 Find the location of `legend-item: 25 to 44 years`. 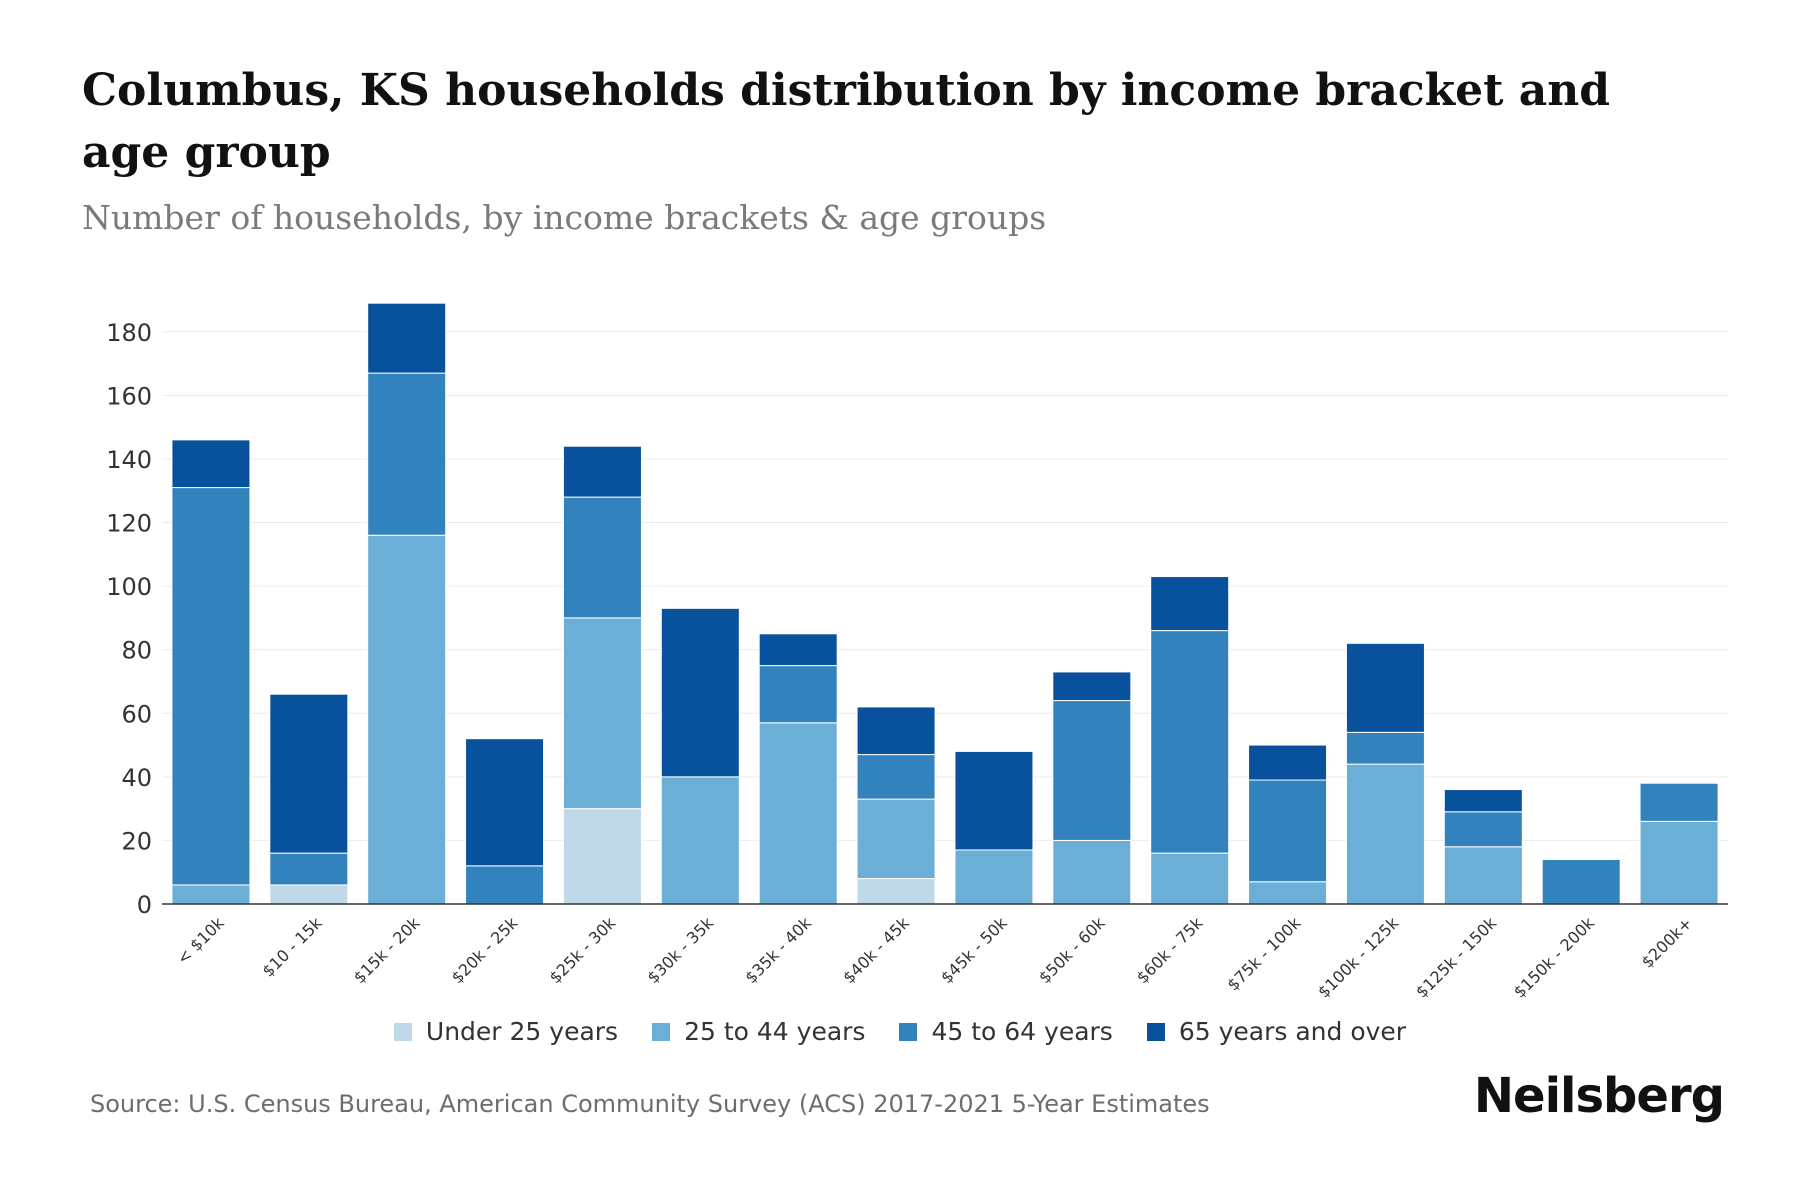

legend-item: 25 to 44 years is located at coordinates (758, 1031).